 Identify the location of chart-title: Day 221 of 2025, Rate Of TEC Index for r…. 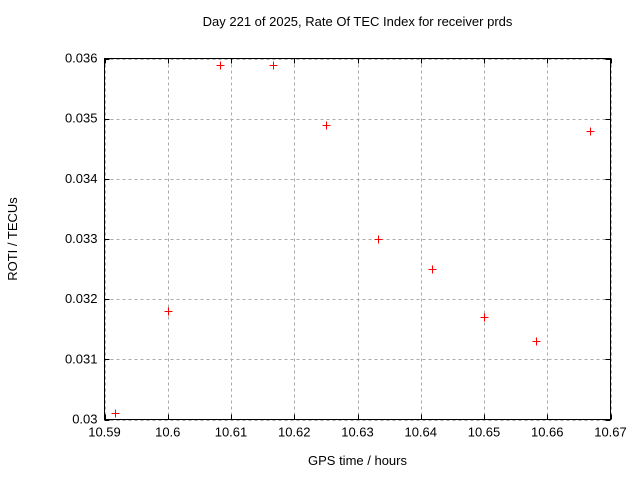
(357, 21).